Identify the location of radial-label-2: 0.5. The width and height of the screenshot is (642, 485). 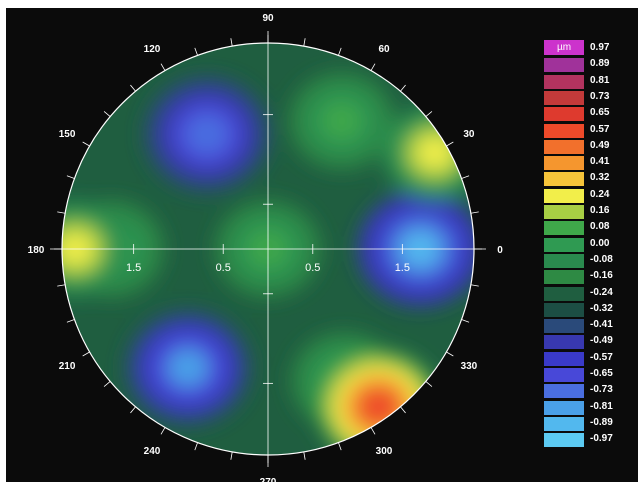
(312, 268).